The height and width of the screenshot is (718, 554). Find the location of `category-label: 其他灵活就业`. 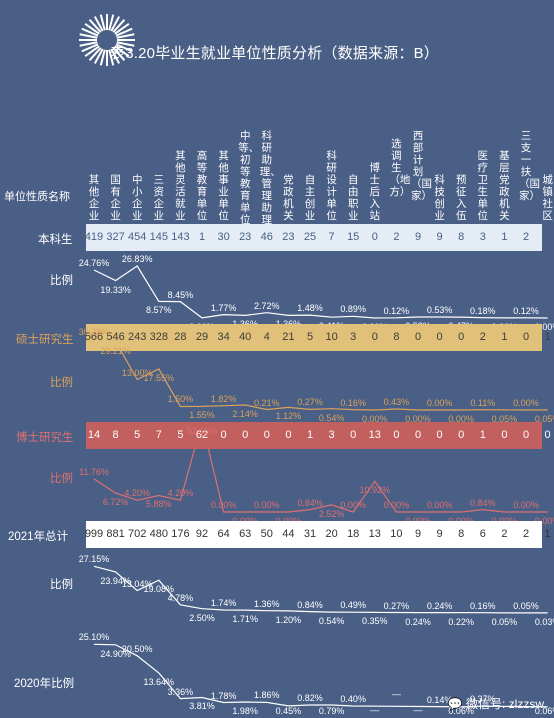

category-label: 其他灵活就业 is located at coordinates (180, 186).